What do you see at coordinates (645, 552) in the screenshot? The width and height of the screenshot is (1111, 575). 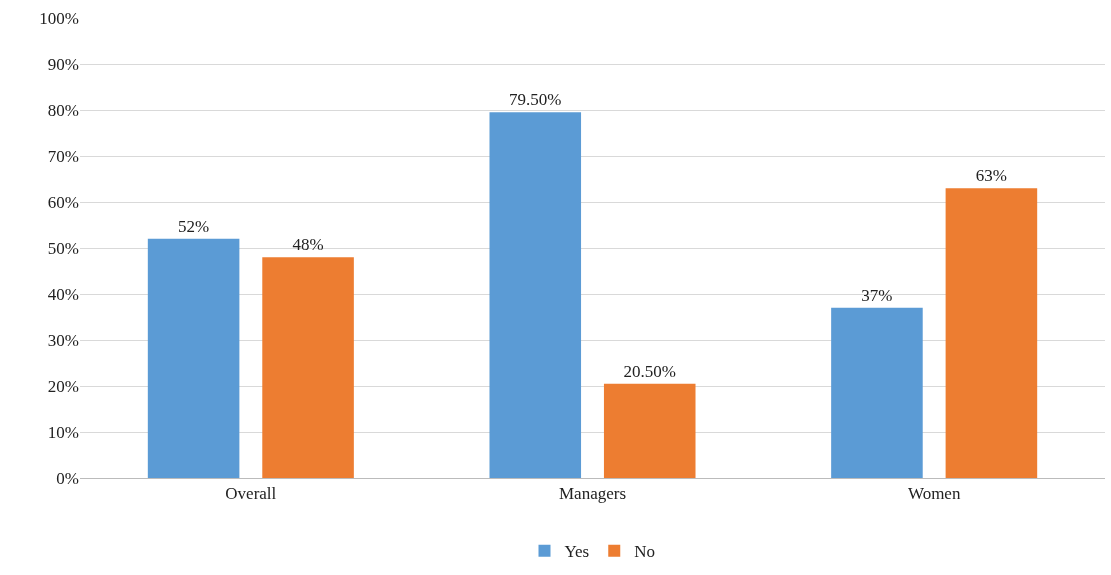 I see `legend-label: No` at bounding box center [645, 552].